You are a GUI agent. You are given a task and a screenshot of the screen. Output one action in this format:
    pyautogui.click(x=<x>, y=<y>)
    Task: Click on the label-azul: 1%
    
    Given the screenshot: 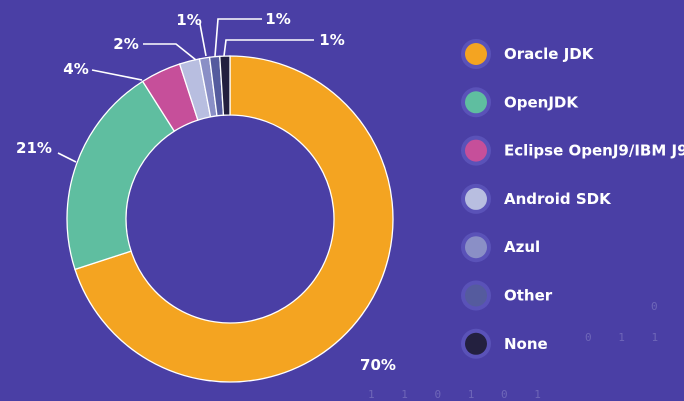 What is the action you would take?
    pyautogui.click(x=188, y=20)
    